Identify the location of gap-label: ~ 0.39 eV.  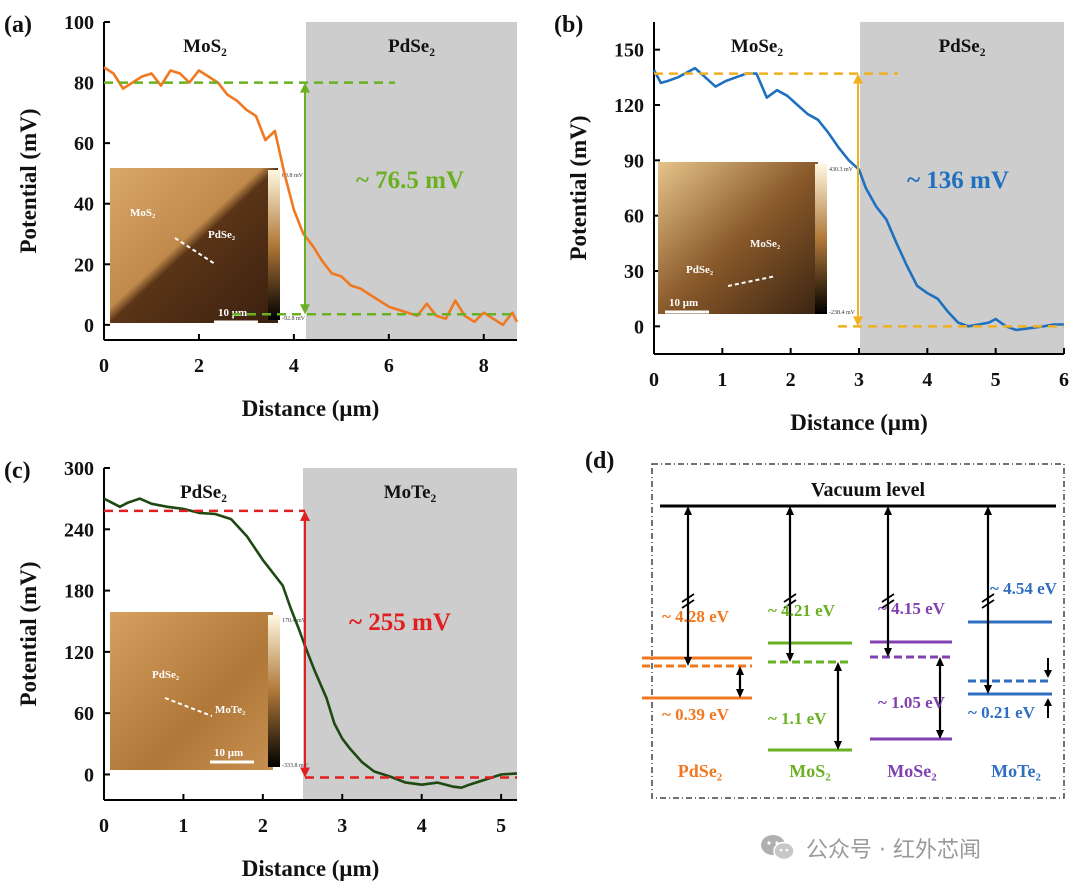
(696, 714).